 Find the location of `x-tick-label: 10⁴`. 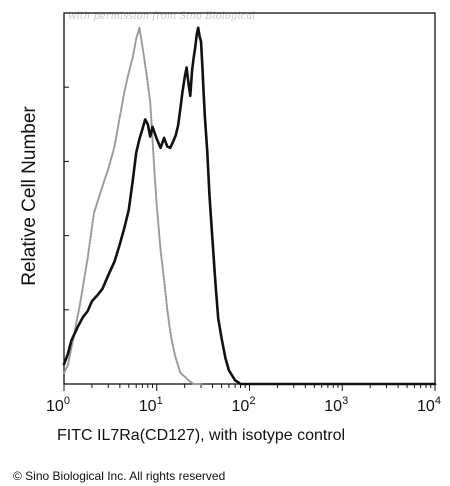

x-tick-label: 10⁴ is located at coordinates (429, 405).